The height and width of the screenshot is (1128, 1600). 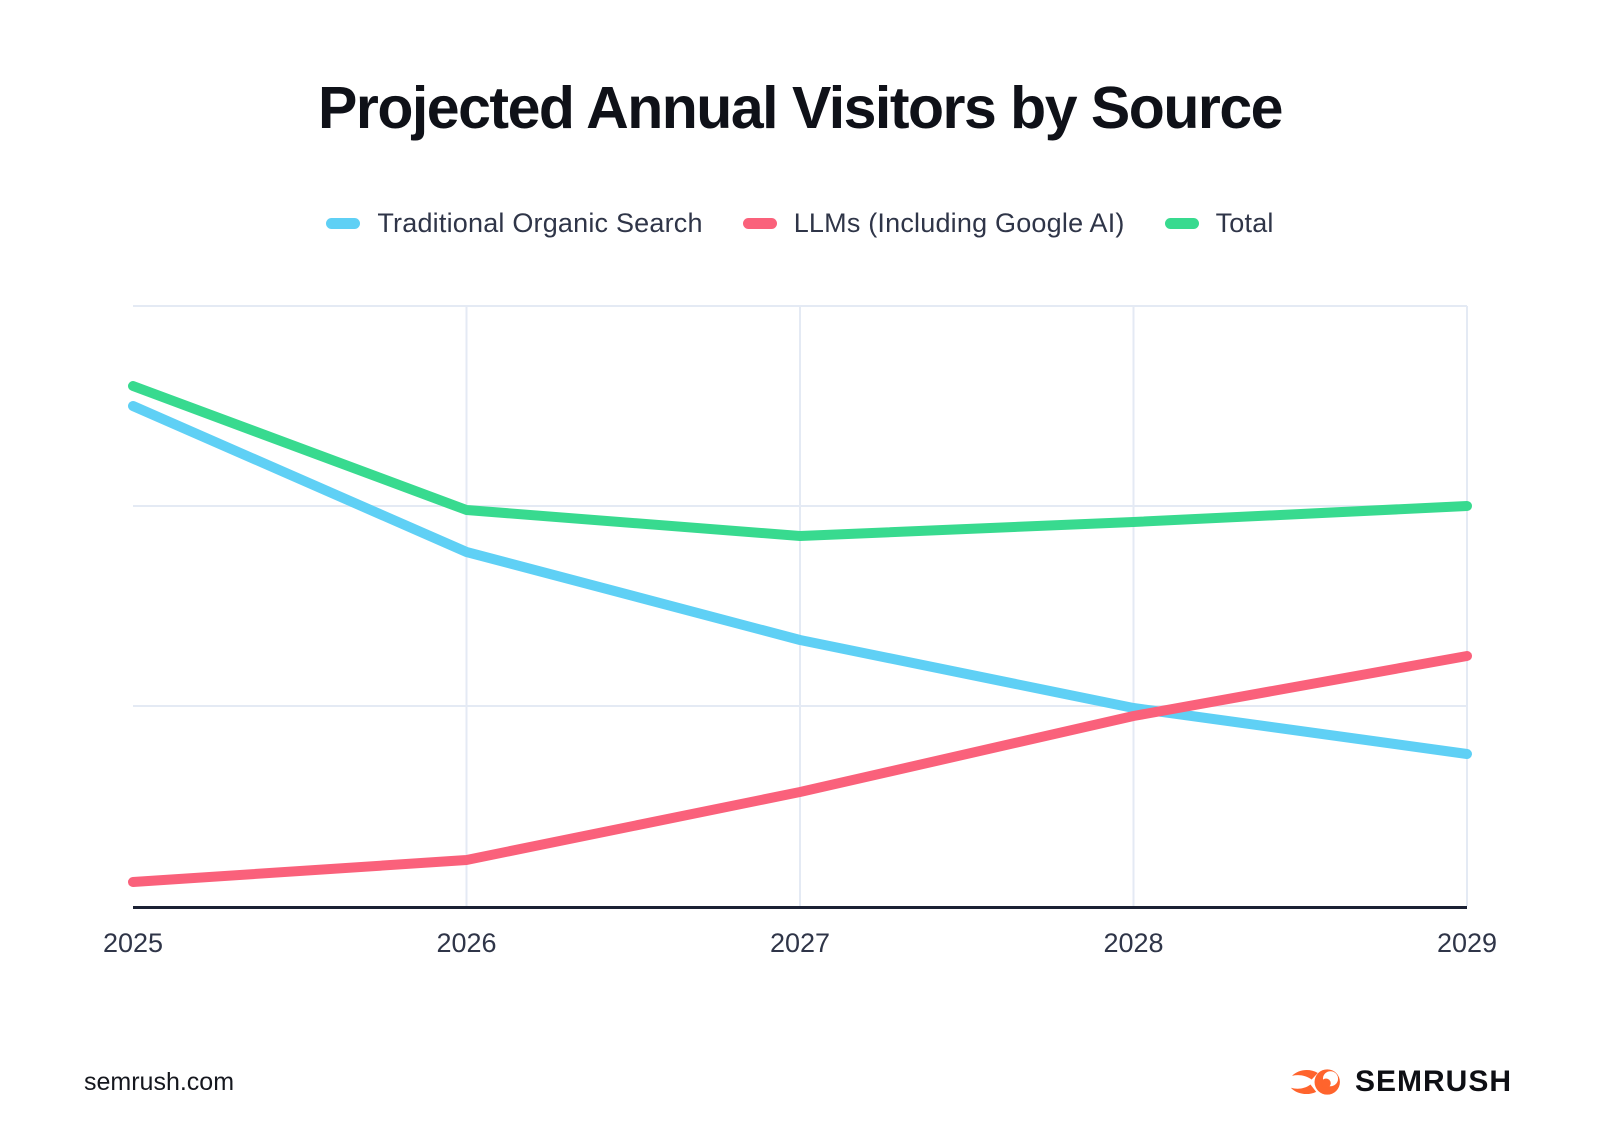 I want to click on semrush-logo: SEMRUSH, so click(x=1401, y=1082).